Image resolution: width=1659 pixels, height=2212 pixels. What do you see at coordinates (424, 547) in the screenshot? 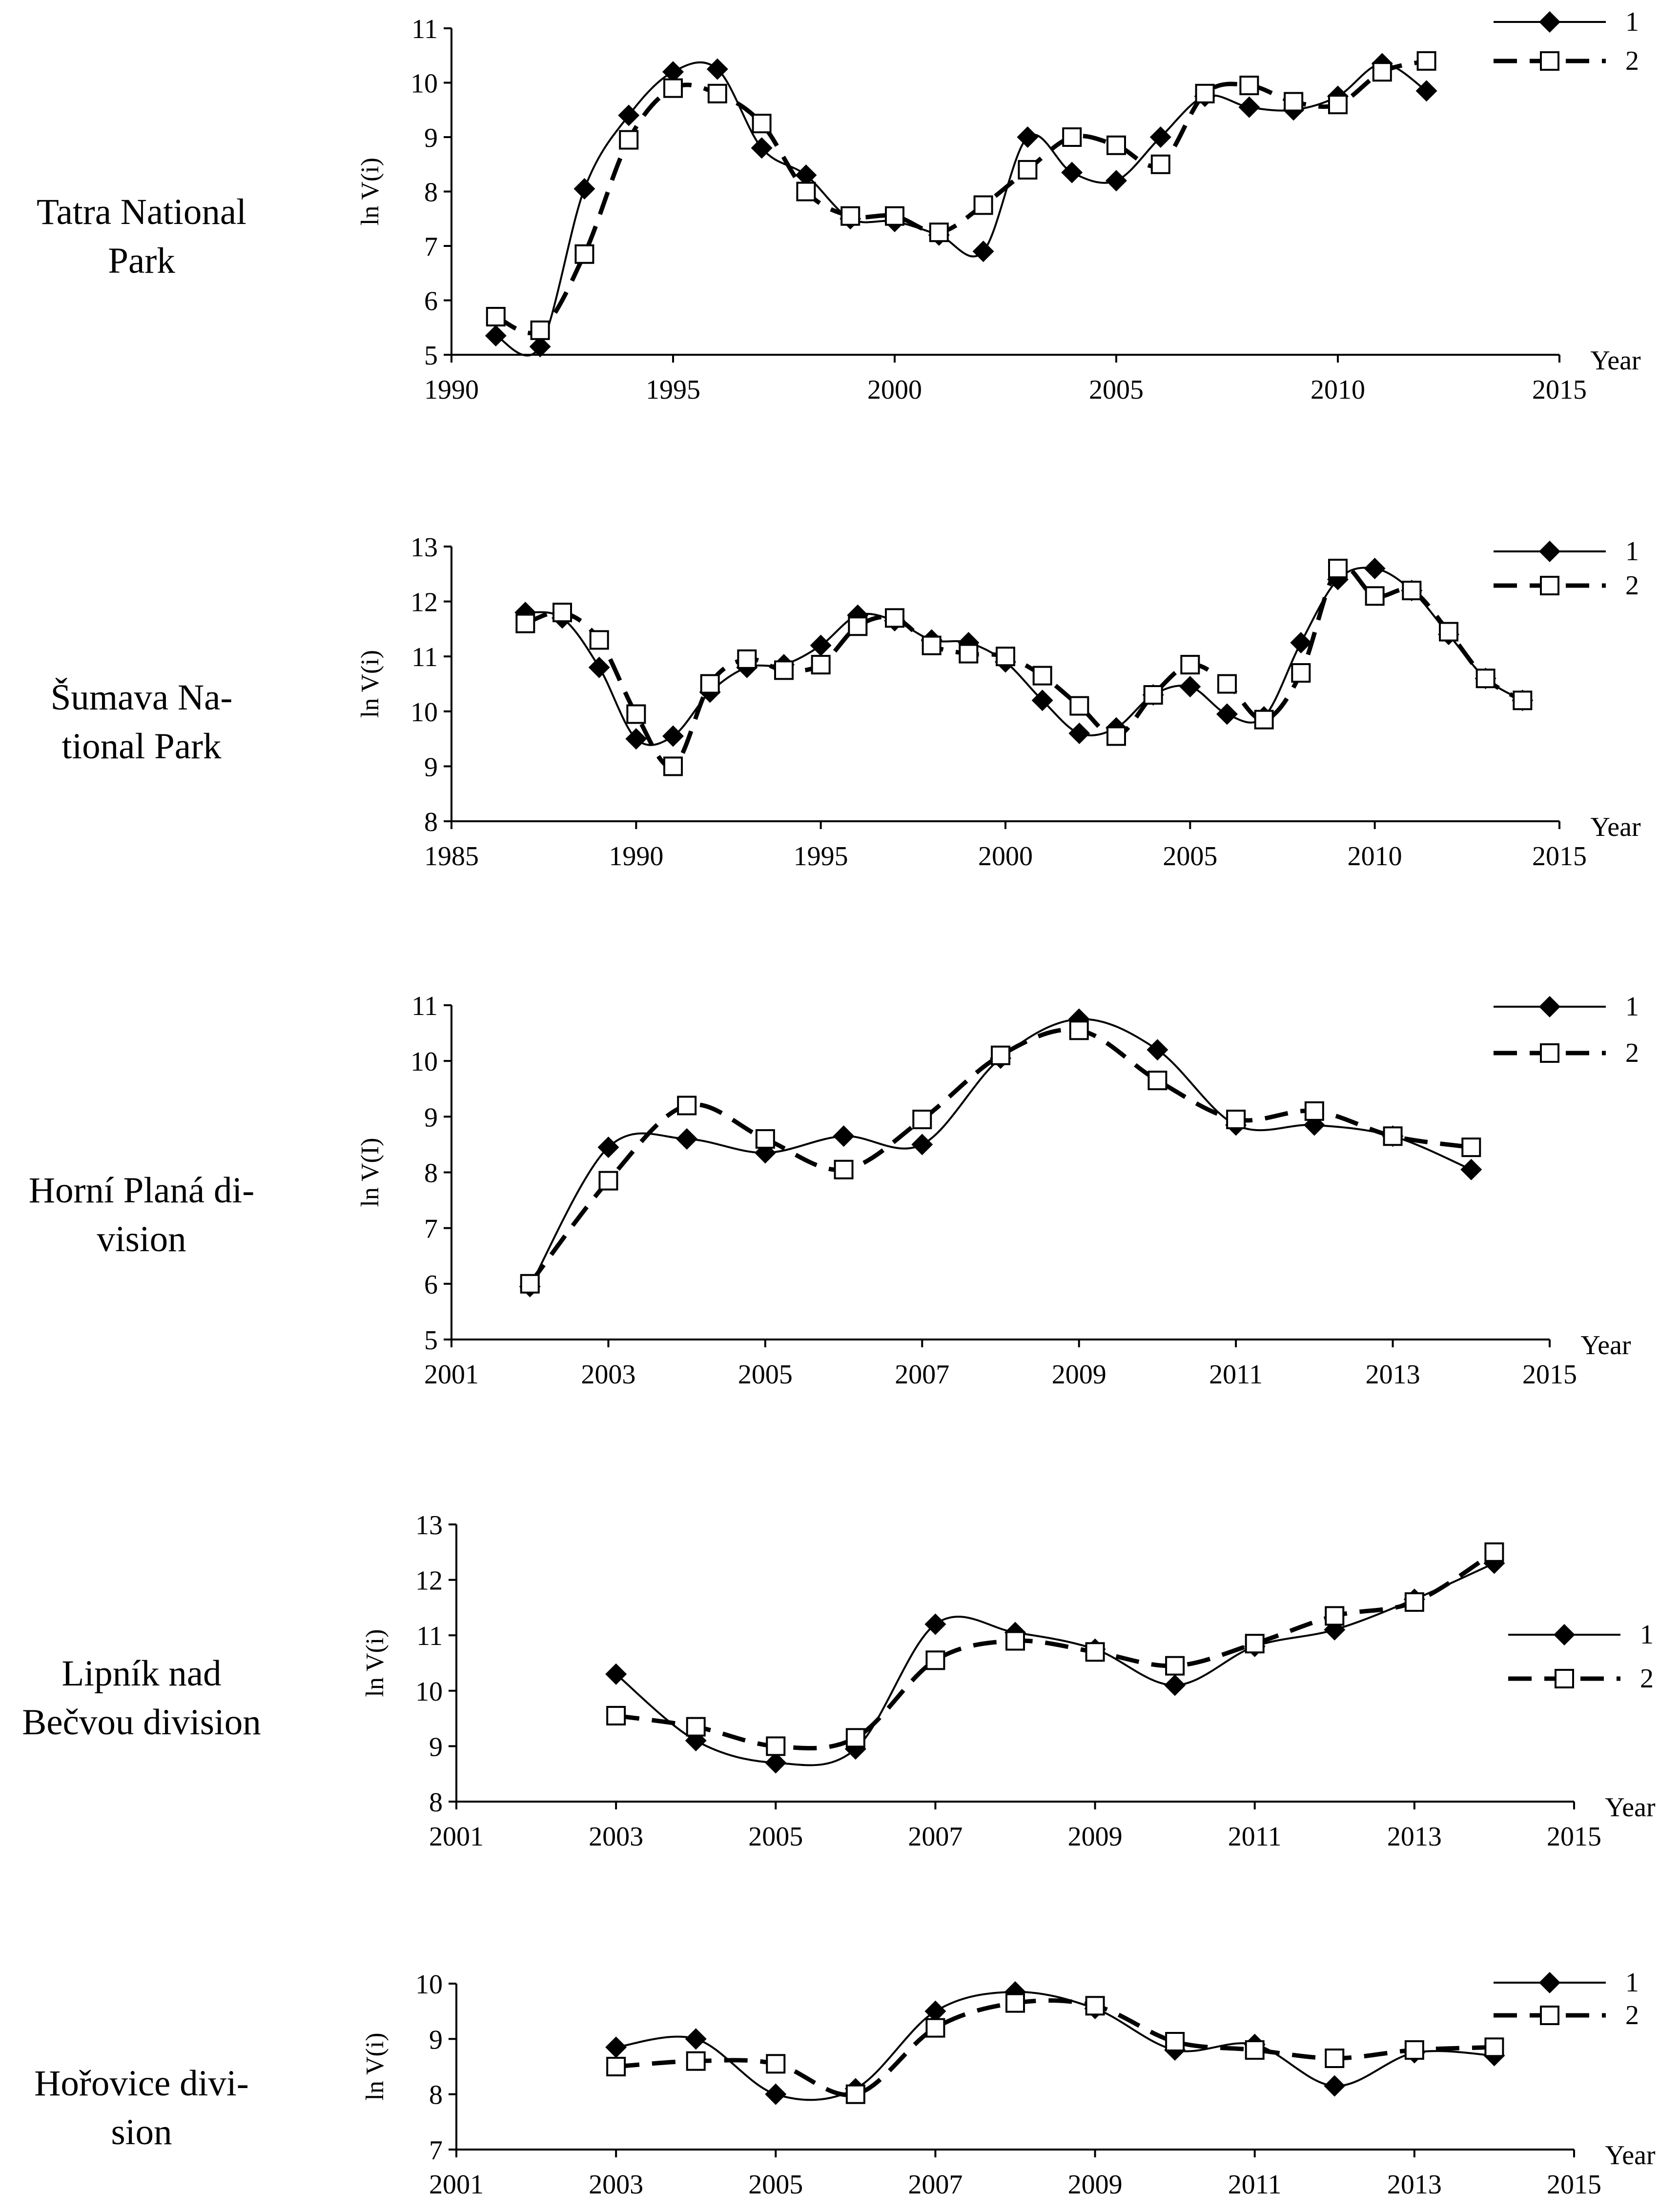
I see `y-tick-label: 13` at bounding box center [424, 547].